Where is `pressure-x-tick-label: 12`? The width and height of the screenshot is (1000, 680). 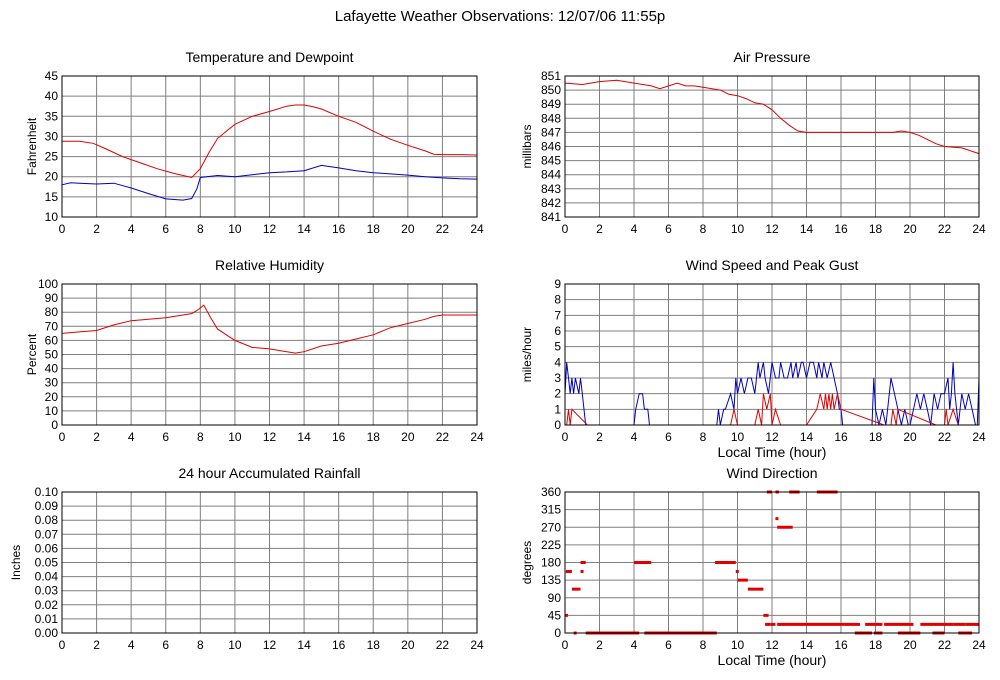 pressure-x-tick-label: 12 is located at coordinates (772, 229).